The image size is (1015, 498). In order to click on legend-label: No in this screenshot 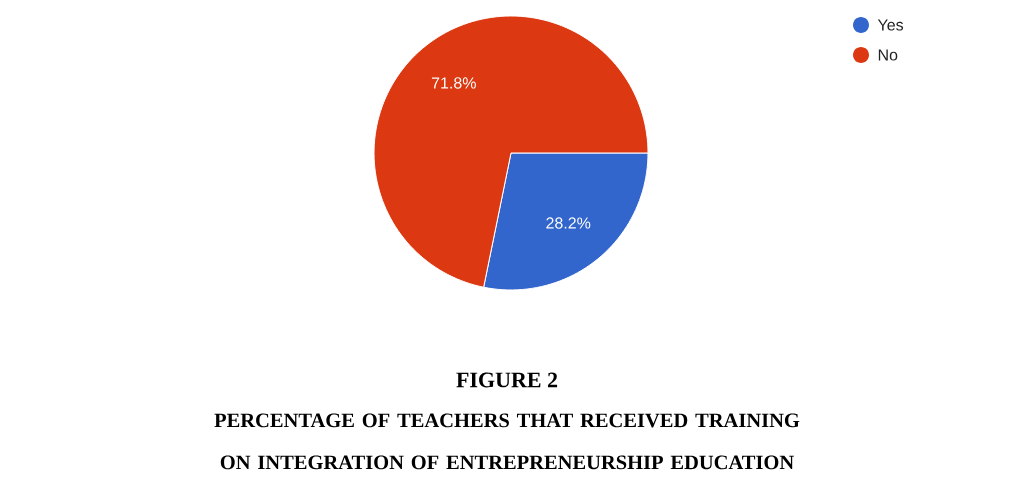, I will do `click(888, 55)`.